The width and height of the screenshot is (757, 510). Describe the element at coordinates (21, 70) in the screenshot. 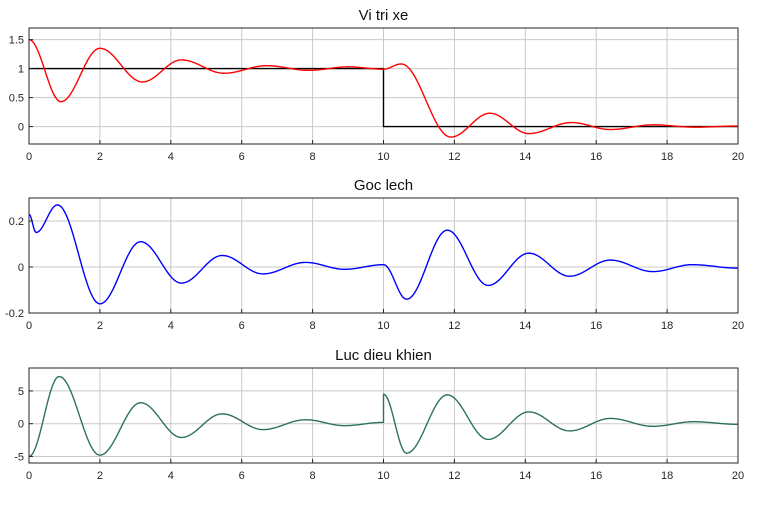

I see `y-tick-label: 1` at that location.